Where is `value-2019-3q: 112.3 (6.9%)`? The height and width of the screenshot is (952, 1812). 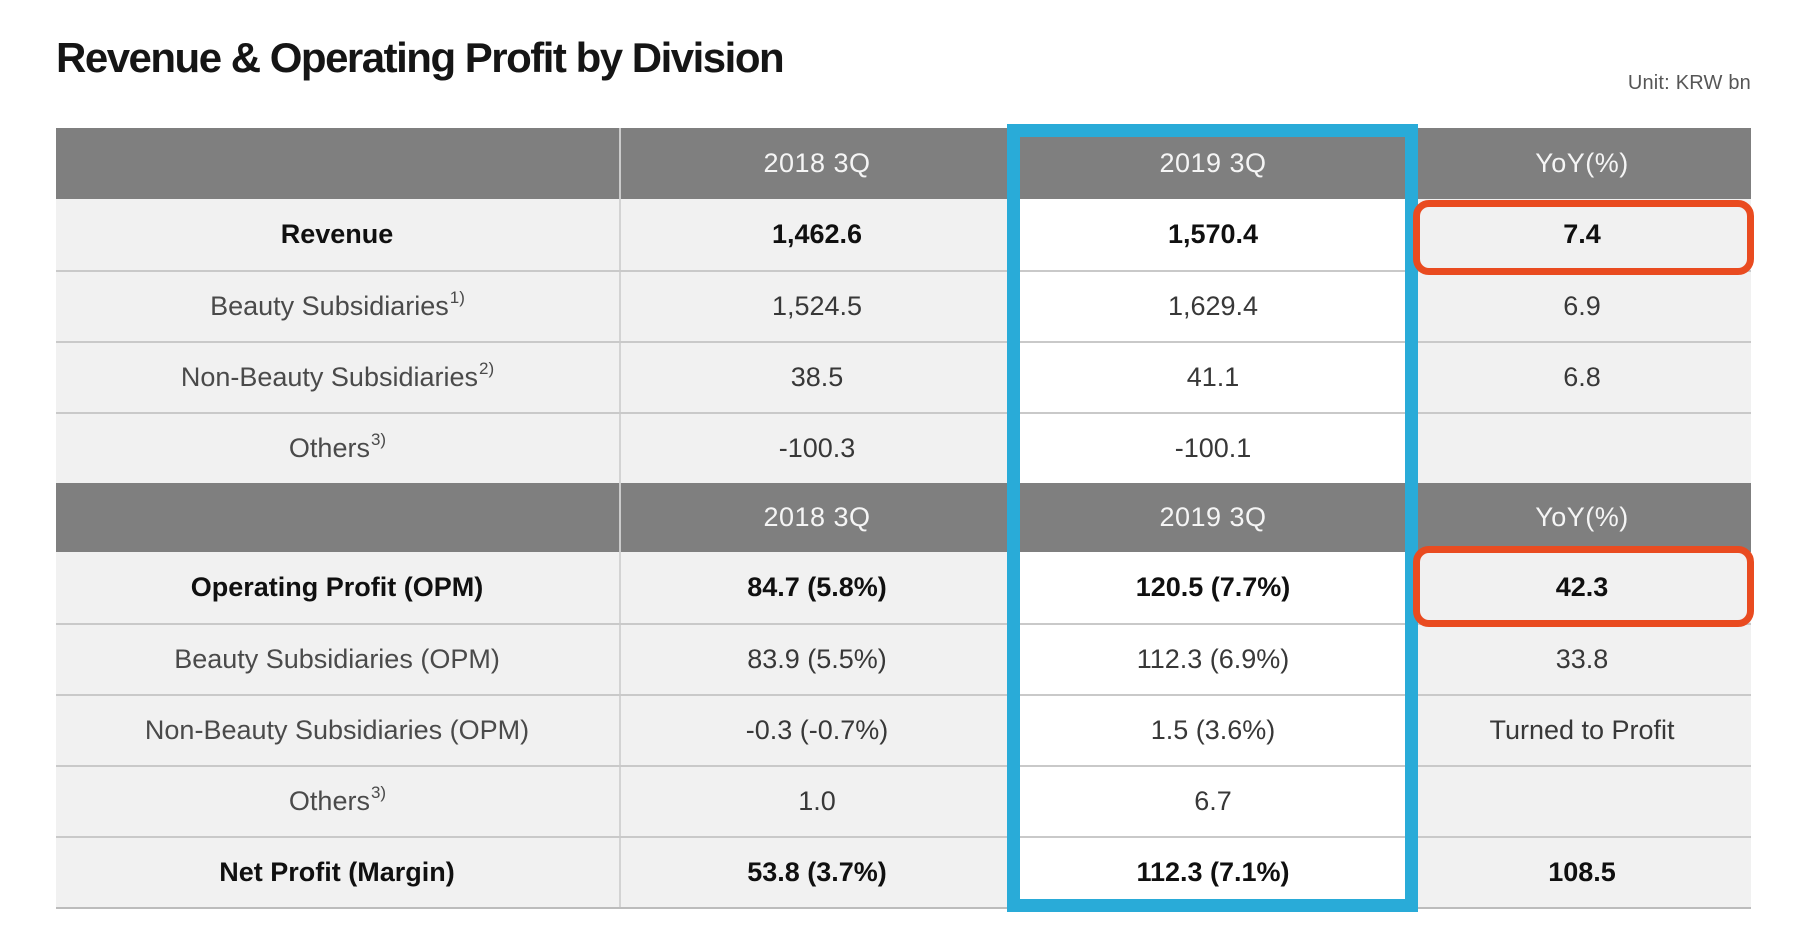 value-2019-3q: 112.3 (6.9%) is located at coordinates (1212, 659).